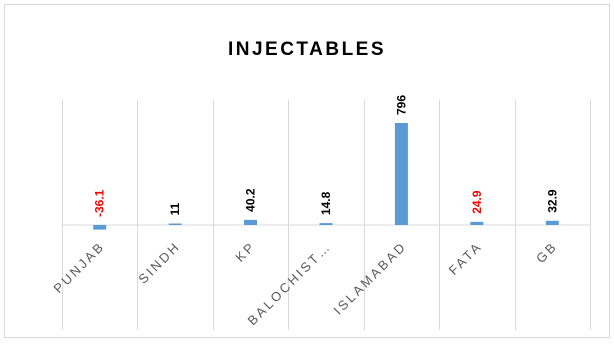 The image size is (614, 347). What do you see at coordinates (100, 203) in the screenshot?
I see `value-label: -36.1` at bounding box center [100, 203].